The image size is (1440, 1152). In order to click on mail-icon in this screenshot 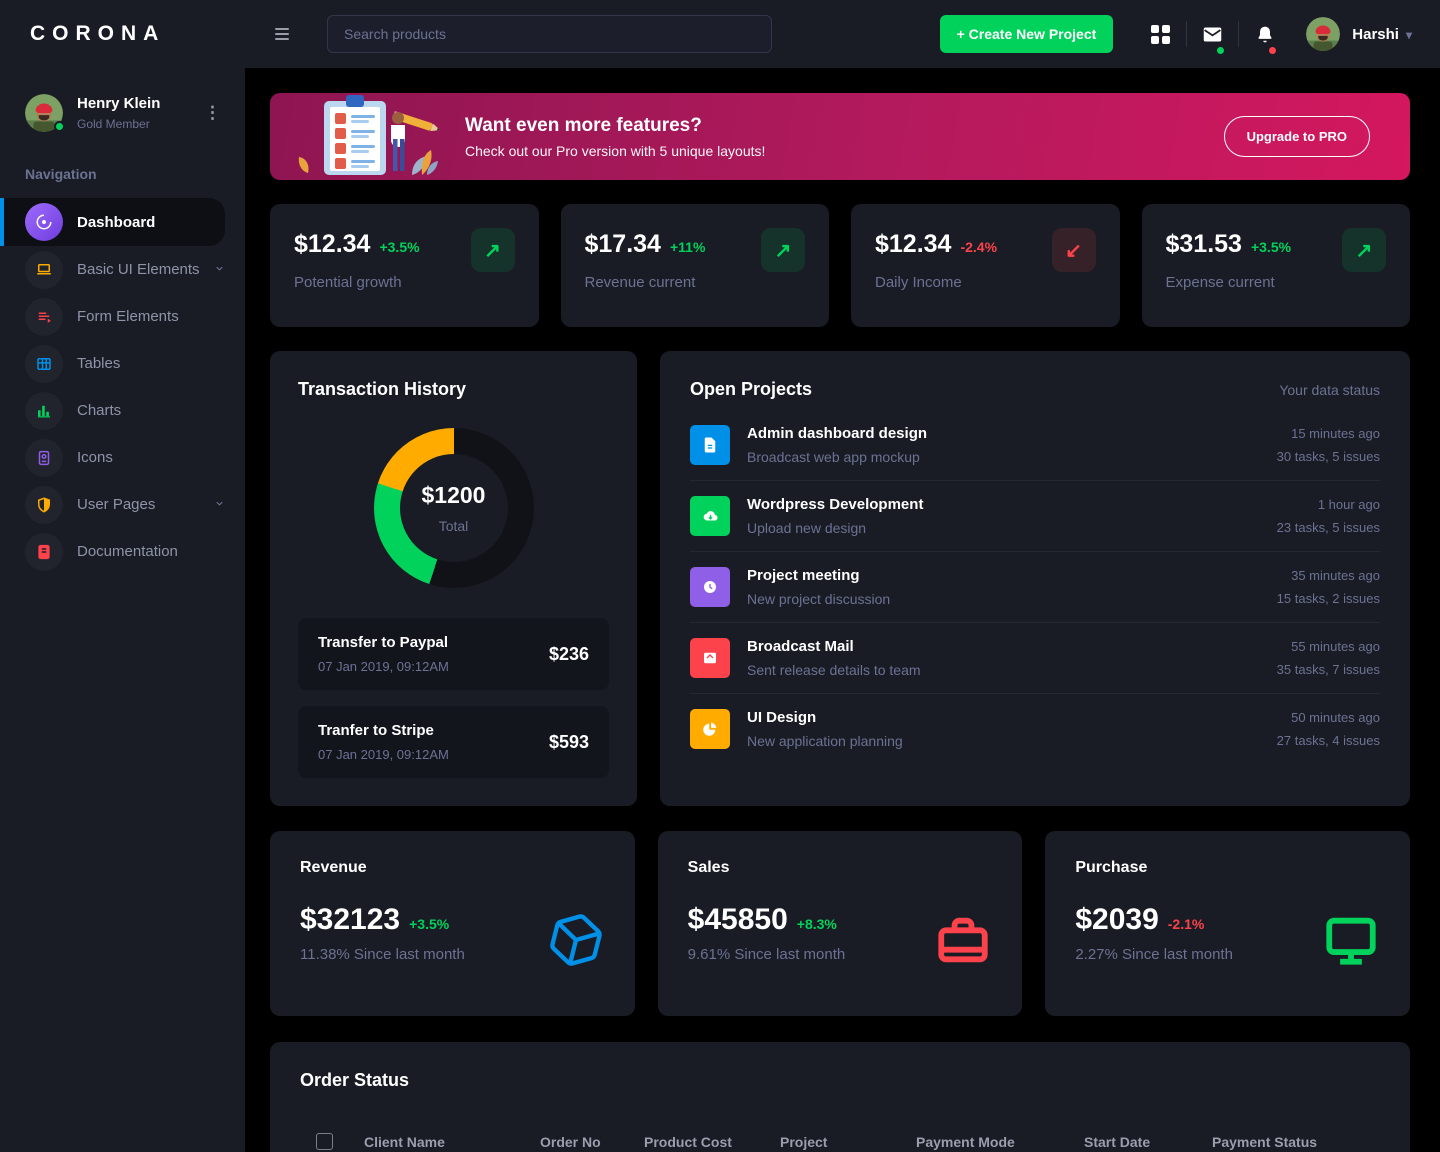, I will do `click(1212, 39)`.